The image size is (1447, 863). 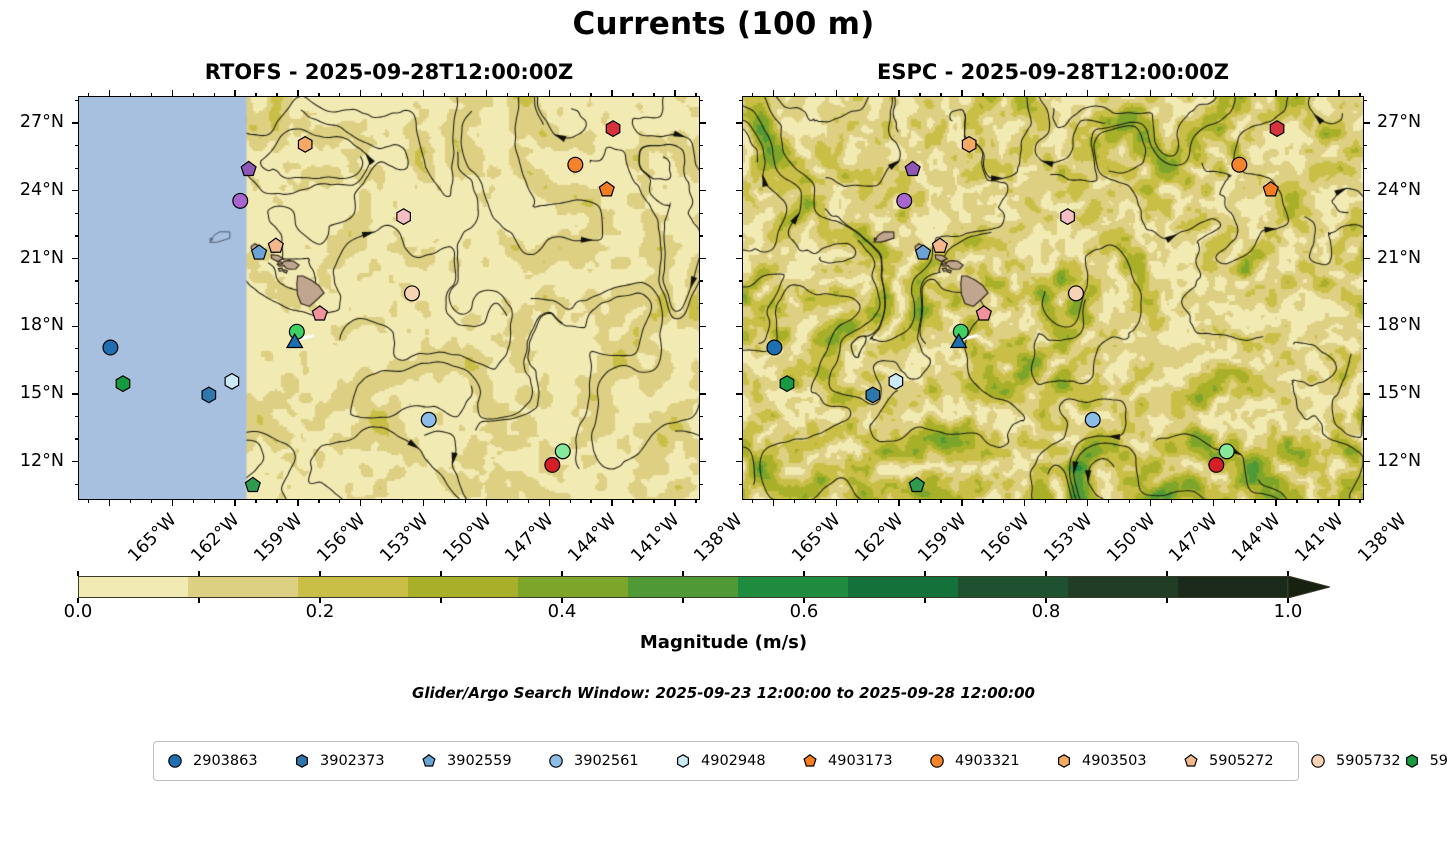 I want to click on ytick-label-left: 12°N, so click(x=41, y=460).